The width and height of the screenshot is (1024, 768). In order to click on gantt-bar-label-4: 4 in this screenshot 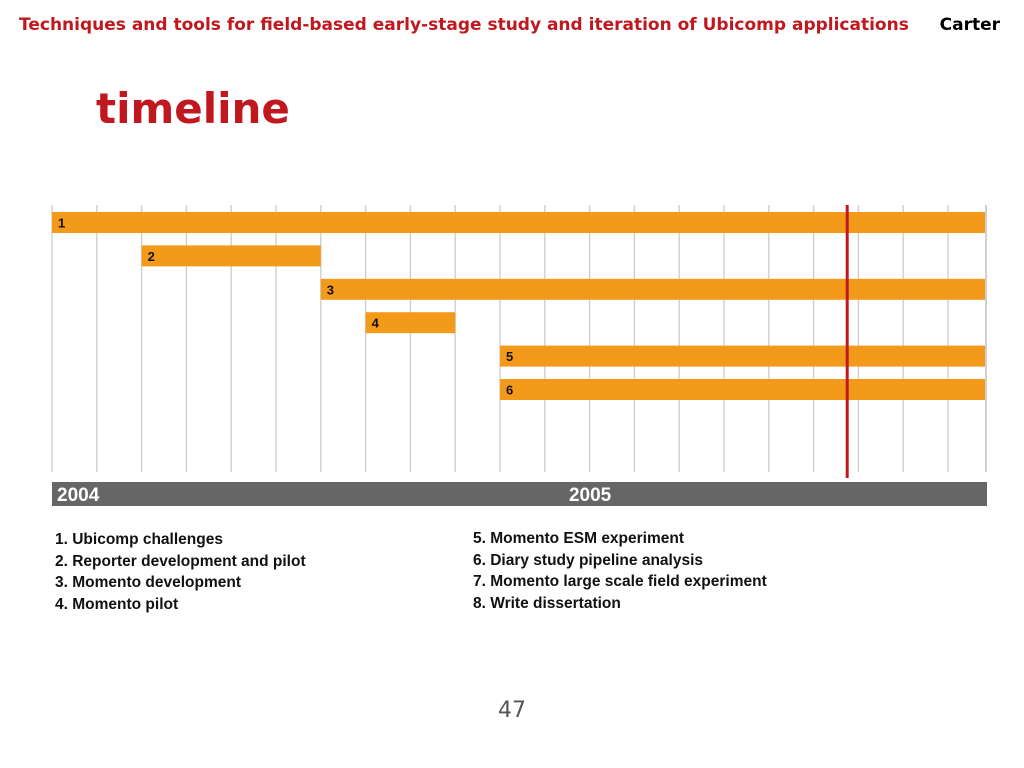, I will do `click(376, 323)`.